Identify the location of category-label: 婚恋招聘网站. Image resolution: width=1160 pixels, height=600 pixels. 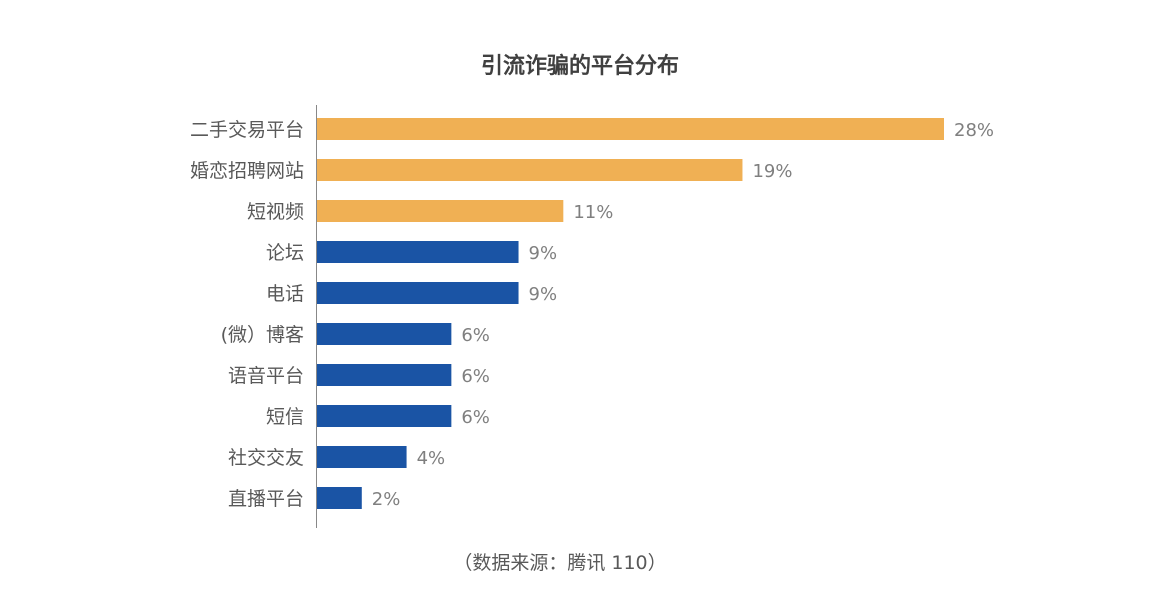
(247, 171).